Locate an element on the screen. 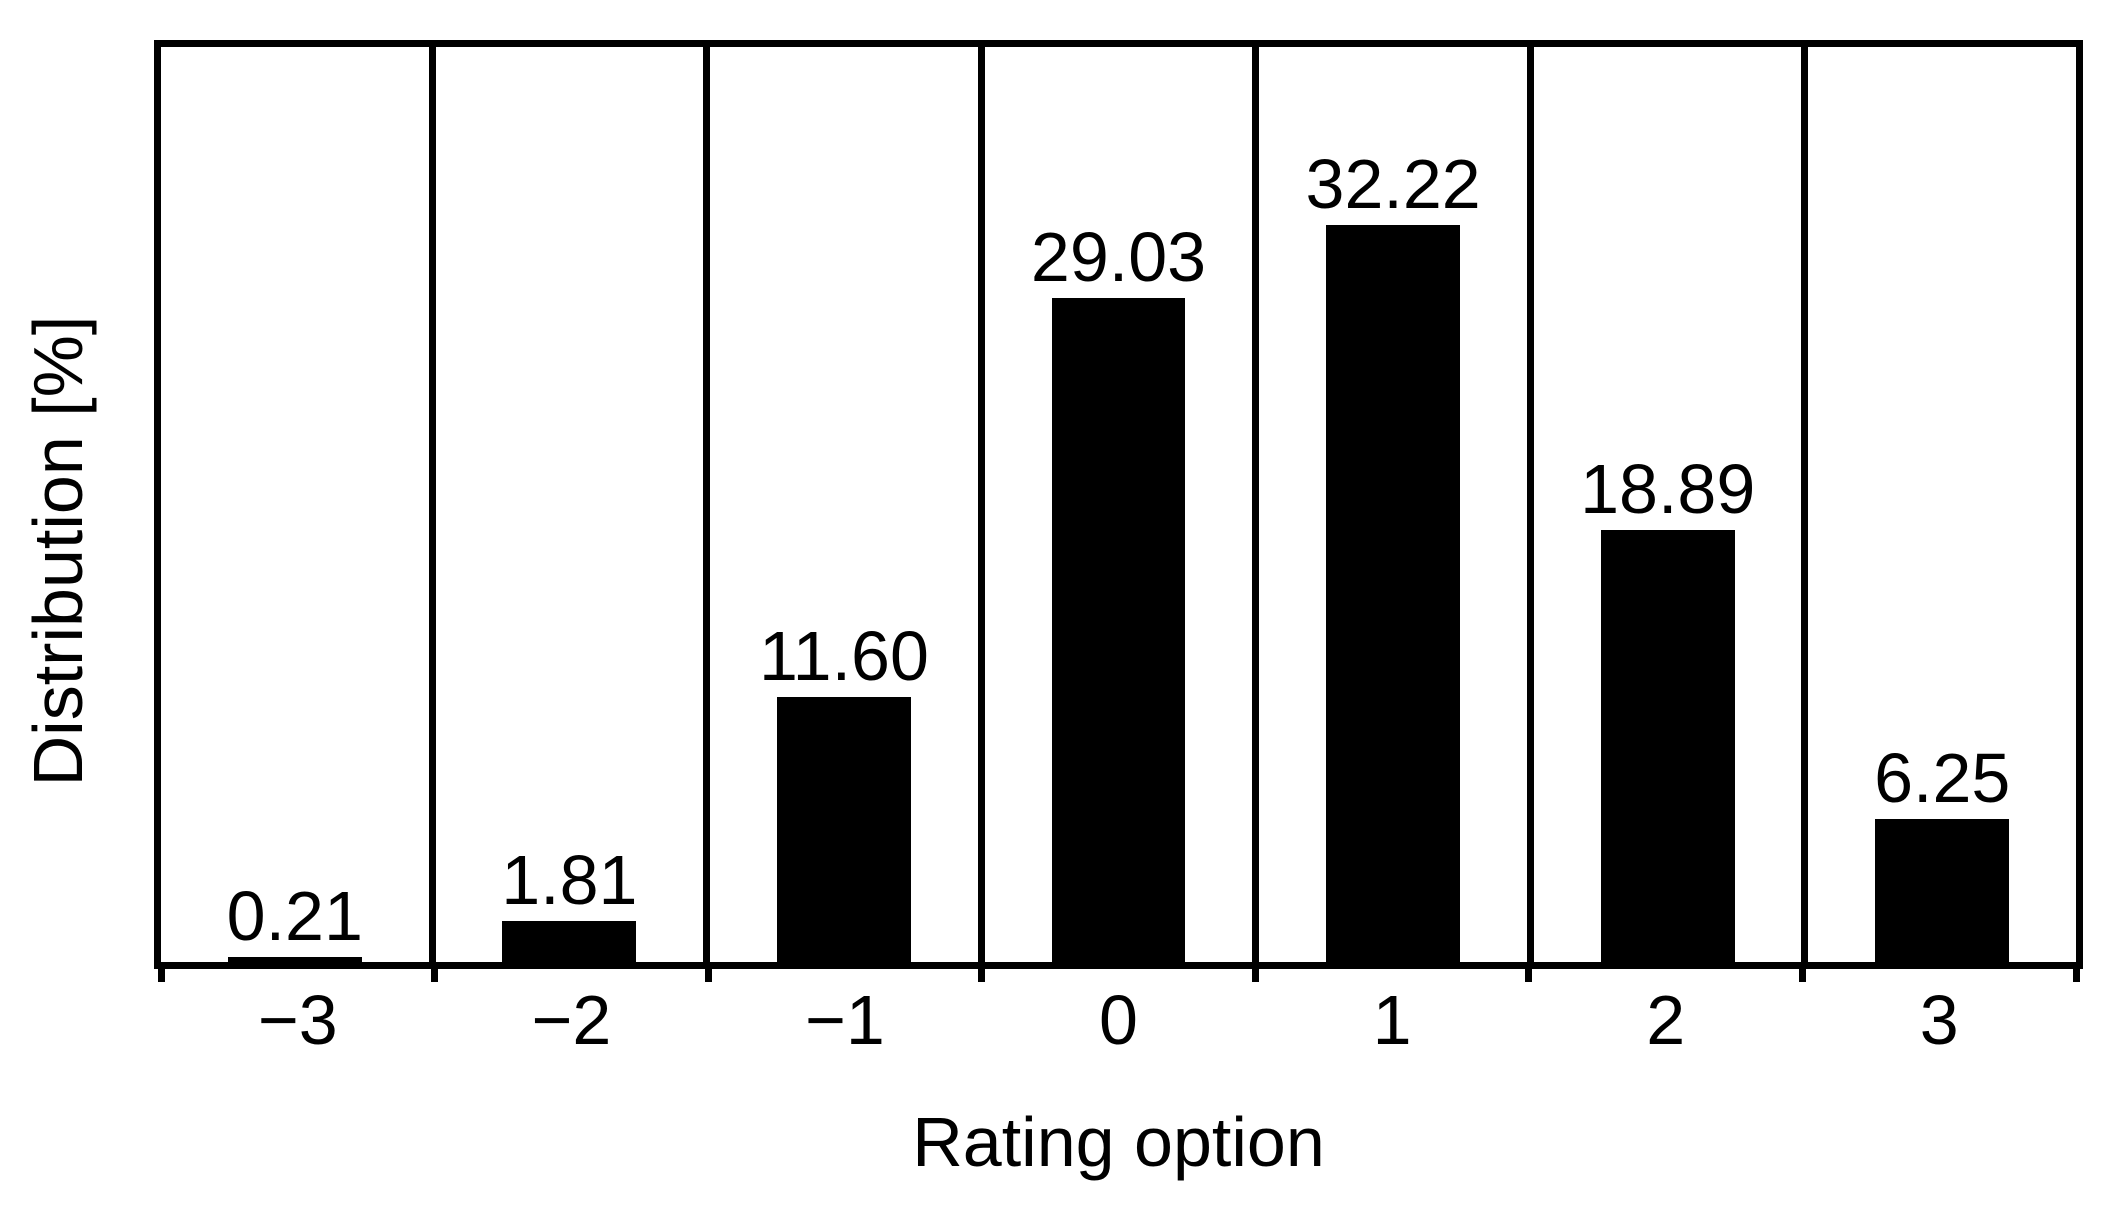 This screenshot has height=1206, width=2111. x-tick-label: 3 is located at coordinates (1939, 1020).